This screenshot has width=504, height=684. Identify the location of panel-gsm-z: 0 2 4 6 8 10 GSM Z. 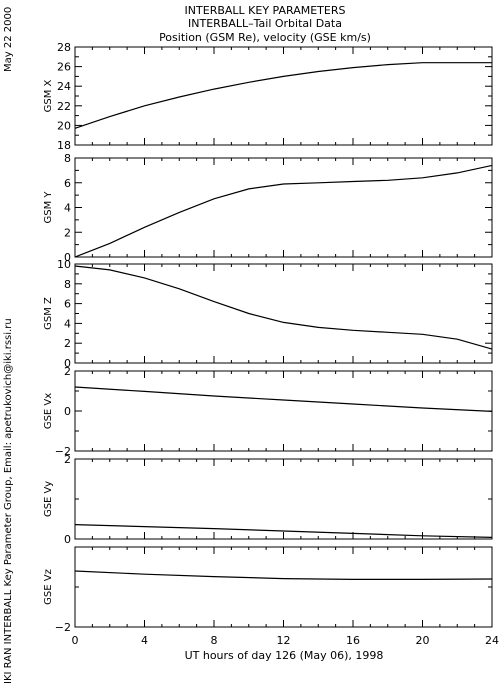
(268, 314).